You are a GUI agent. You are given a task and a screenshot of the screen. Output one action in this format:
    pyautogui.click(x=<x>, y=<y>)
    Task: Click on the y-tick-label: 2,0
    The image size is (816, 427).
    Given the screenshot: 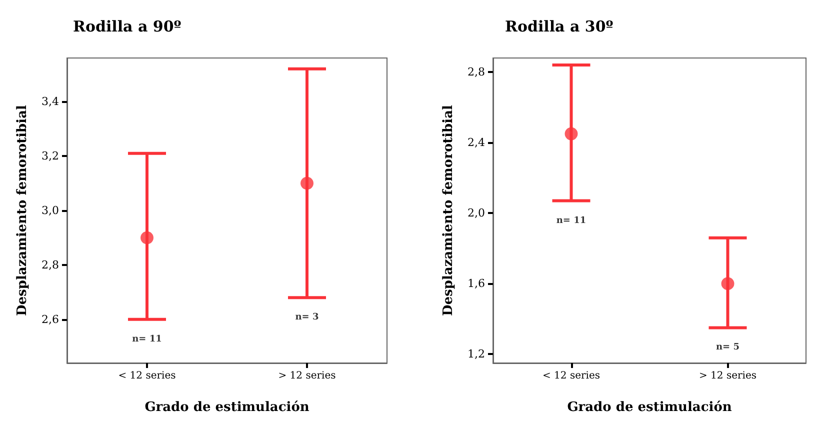 What is the action you would take?
    pyautogui.click(x=476, y=213)
    